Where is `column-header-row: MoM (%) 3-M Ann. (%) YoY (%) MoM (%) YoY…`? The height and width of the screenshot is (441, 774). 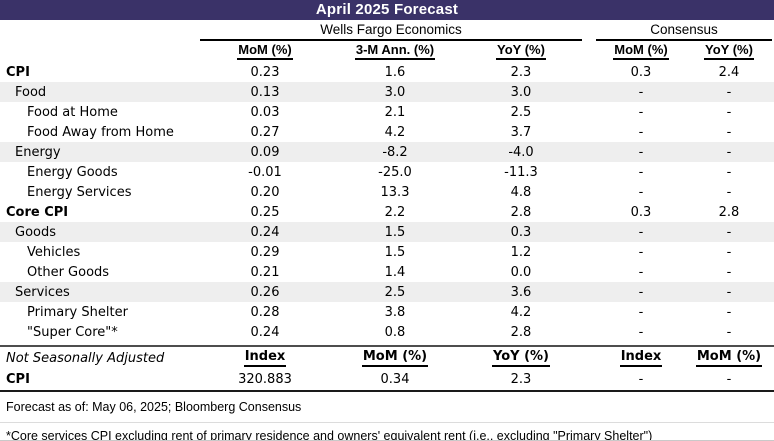
column-header-row: MoM (%) 3-M Ann. (%) YoY (%) MoM (%) YoY… is located at coordinates (387, 51).